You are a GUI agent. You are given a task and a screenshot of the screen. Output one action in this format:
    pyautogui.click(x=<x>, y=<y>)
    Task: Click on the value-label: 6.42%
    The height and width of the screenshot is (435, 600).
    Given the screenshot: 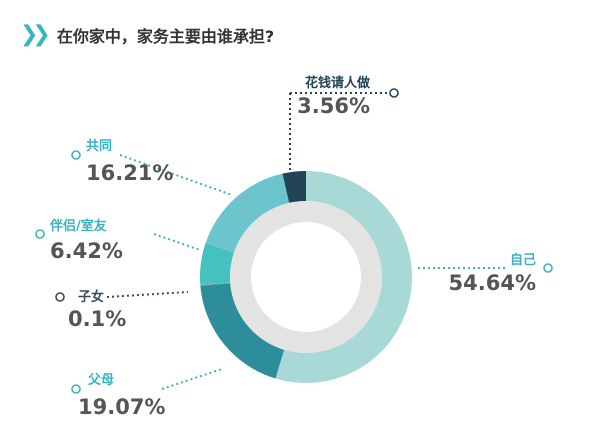 What is the action you would take?
    pyautogui.click(x=86, y=251)
    